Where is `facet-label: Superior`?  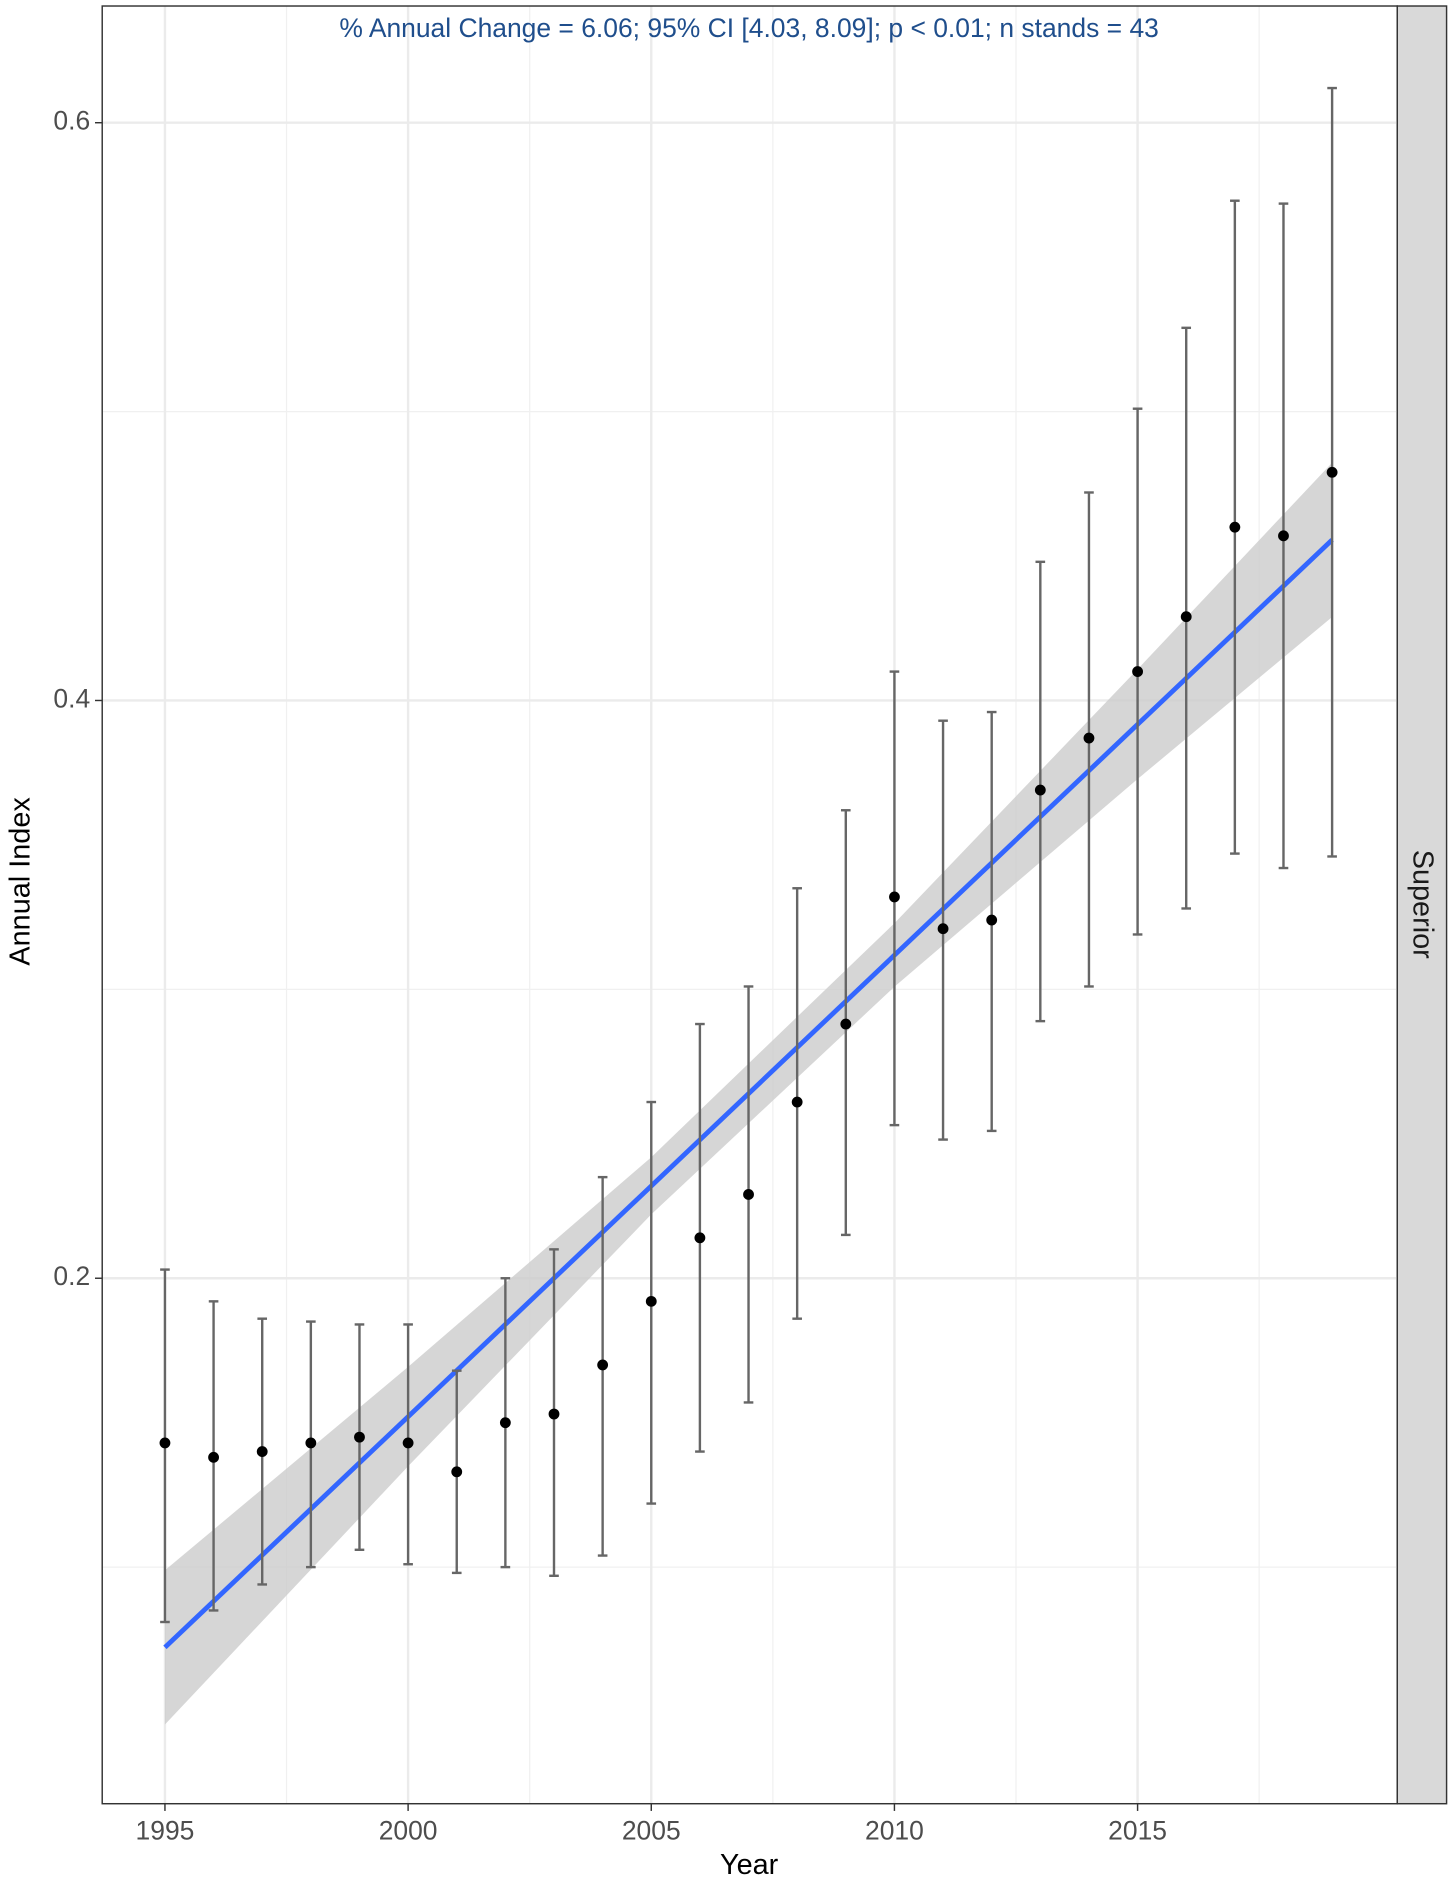
facet-label: Superior is located at coordinates (1423, 904).